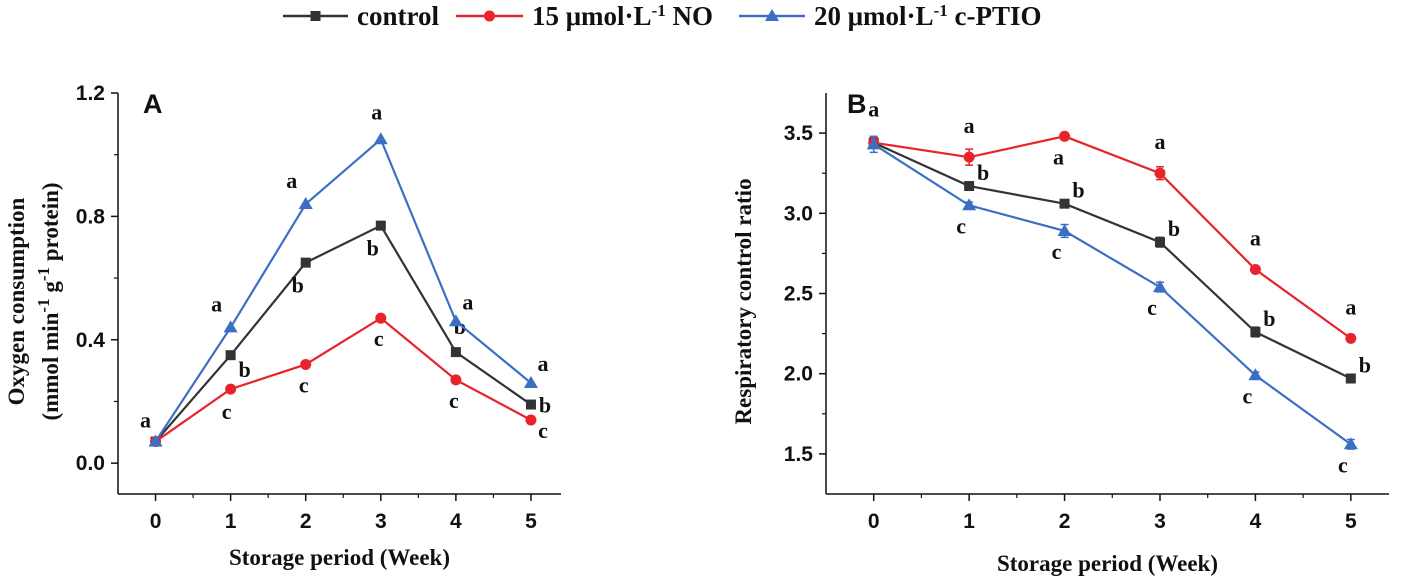 This screenshot has width=1417, height=579. I want to click on y-tick-label: 3.0, so click(798, 213).